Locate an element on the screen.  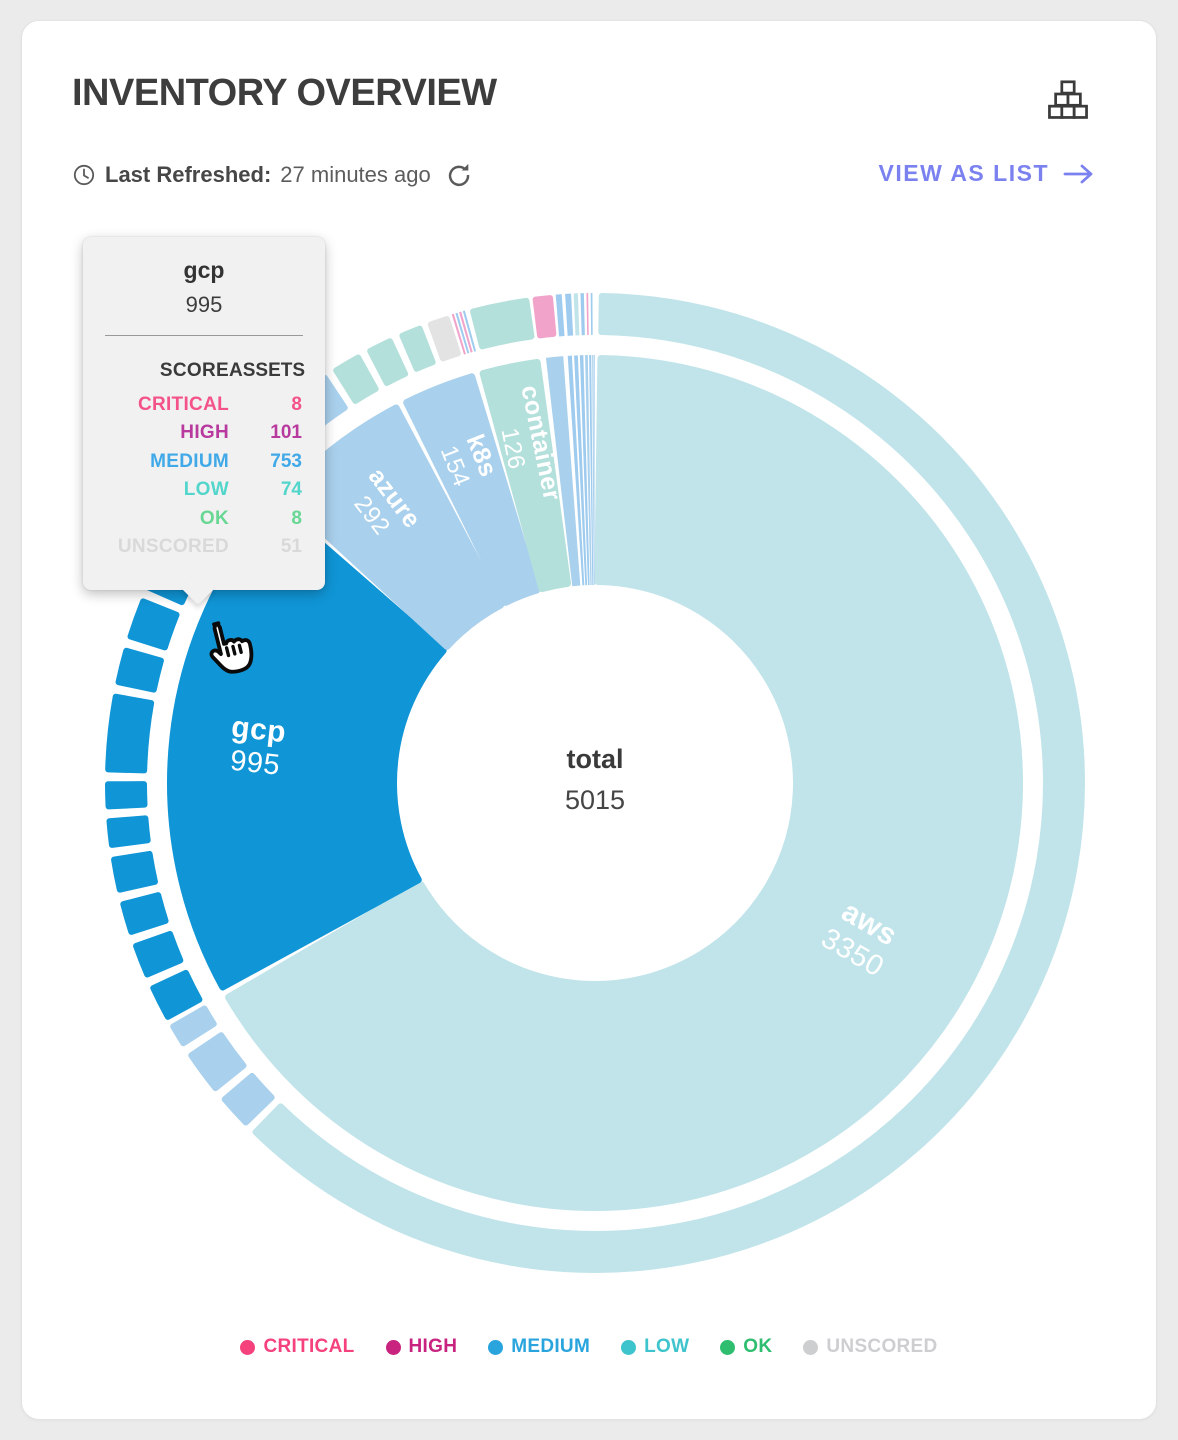
legend-label-critical: CRITICAL is located at coordinates (309, 1346).